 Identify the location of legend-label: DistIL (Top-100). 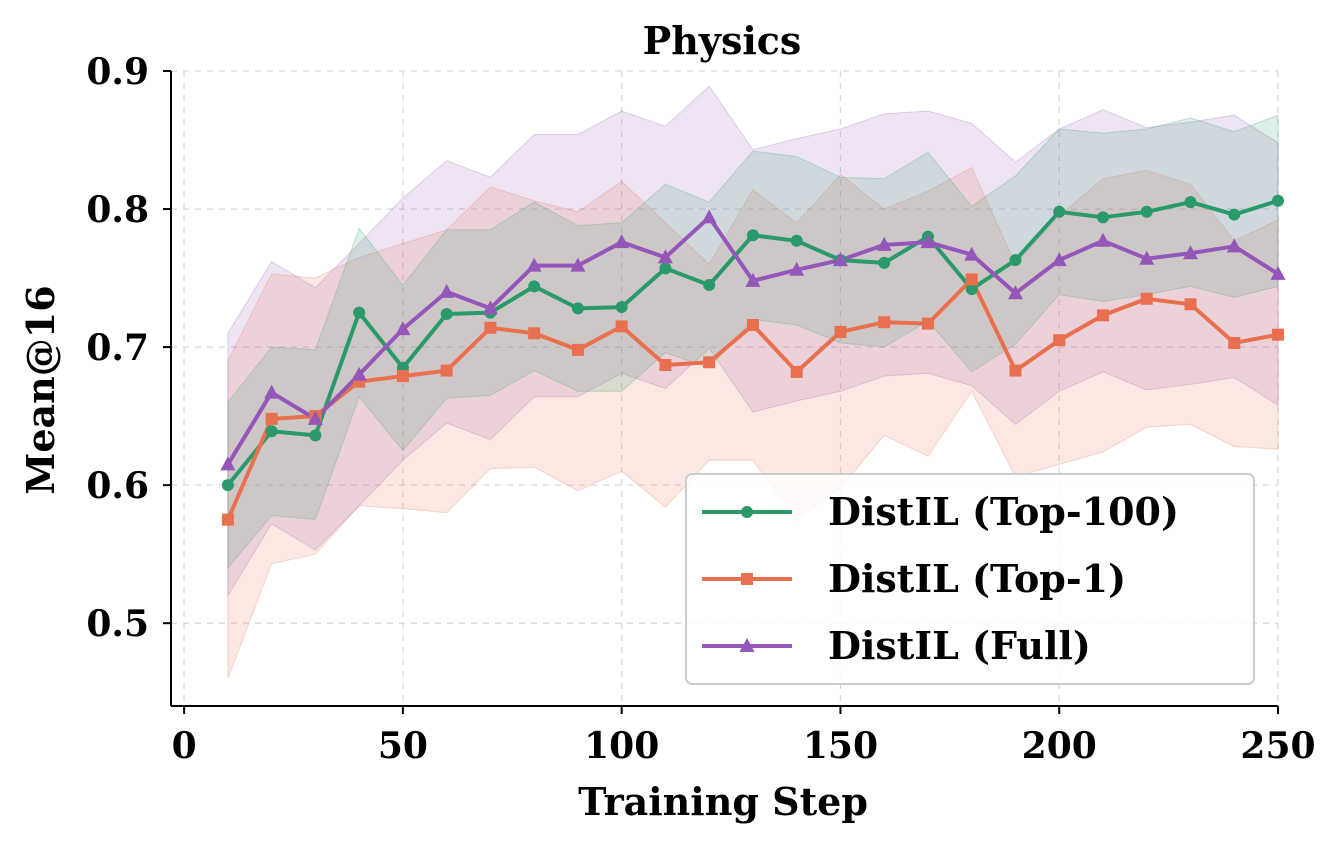
(1003, 511).